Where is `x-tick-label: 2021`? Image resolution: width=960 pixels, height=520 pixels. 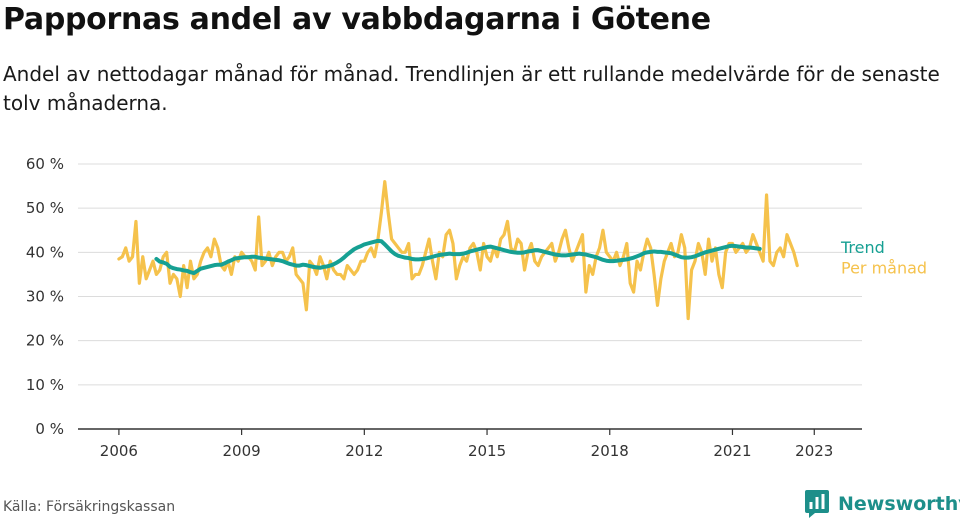
x-tick-label: 2021 is located at coordinates (732, 451).